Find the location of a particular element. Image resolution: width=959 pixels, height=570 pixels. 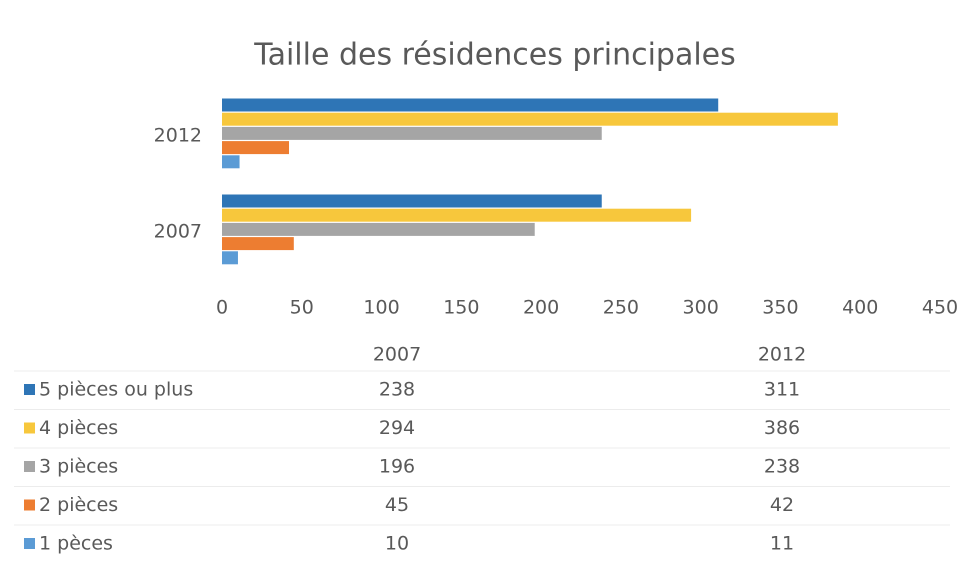

y-tick-label: 2007 is located at coordinates (178, 232).